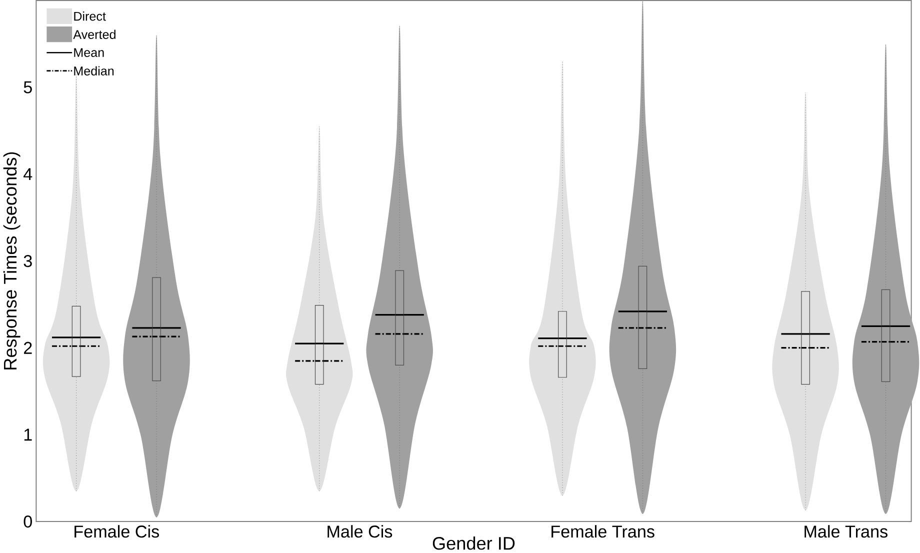  I want to click on annotation: Median, so click(94, 71).